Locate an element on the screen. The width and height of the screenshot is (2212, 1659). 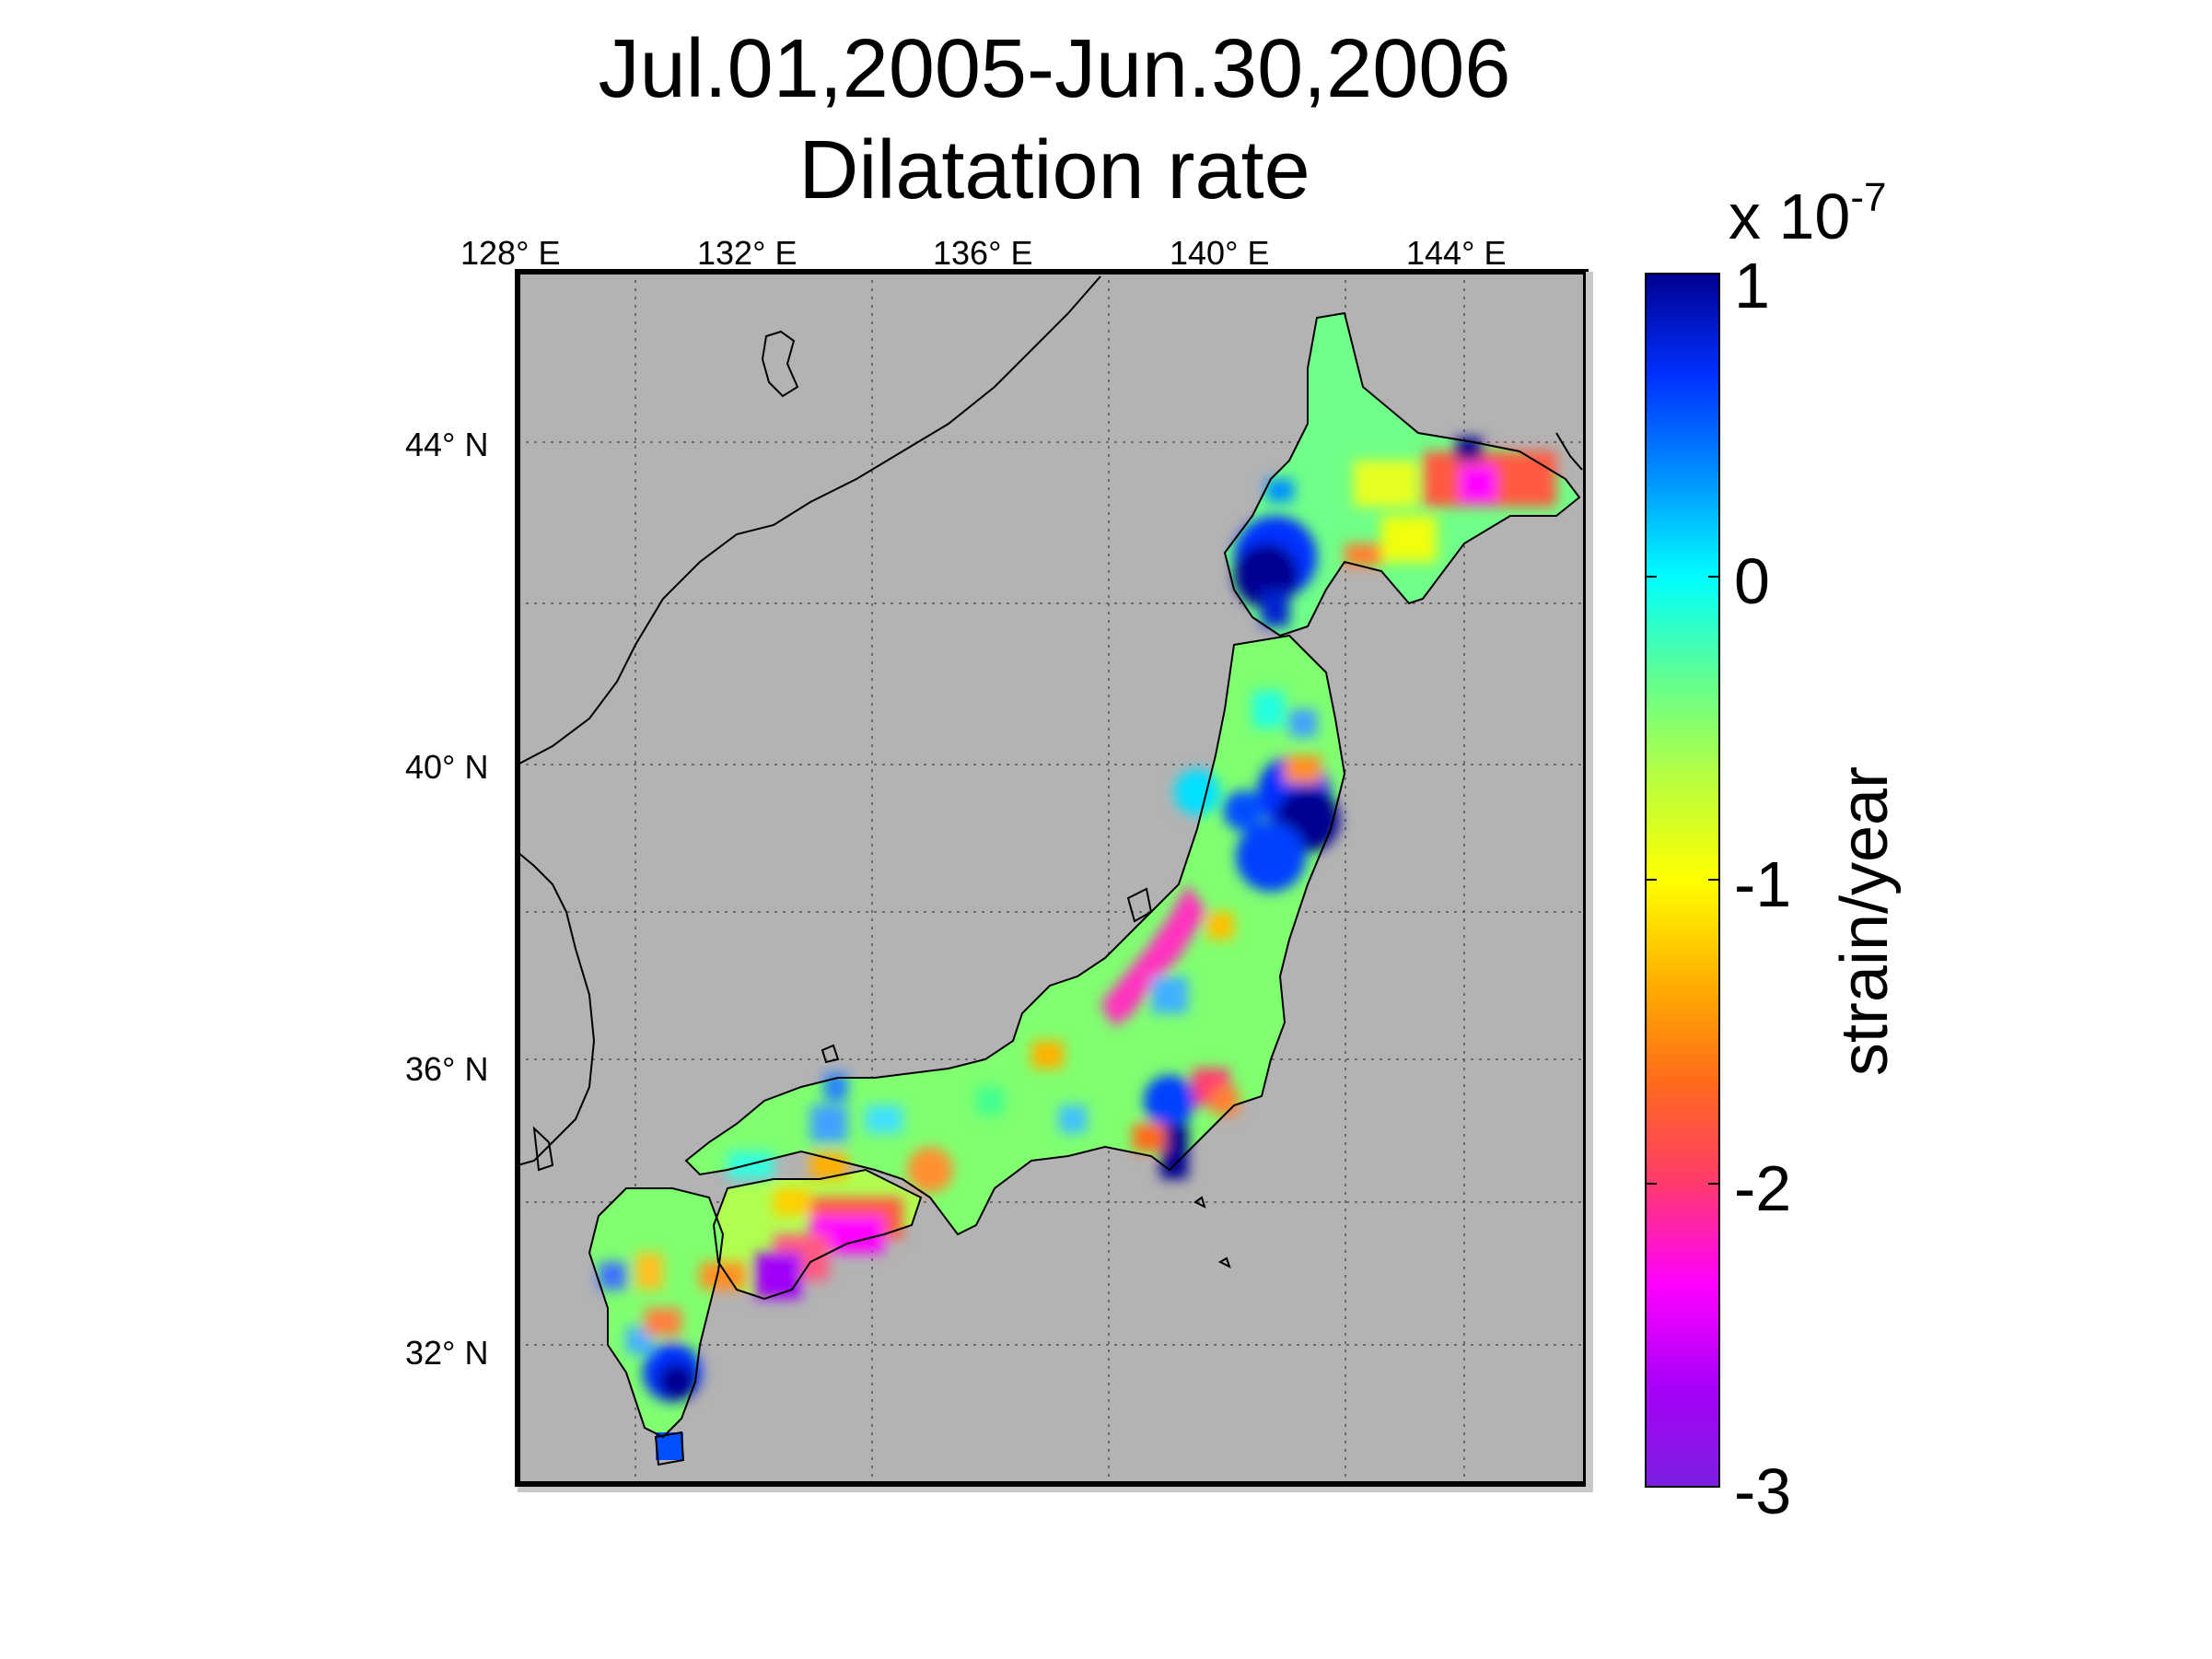
map-title: Jul.01,2005-Jun.30,2006 is located at coordinates (1055, 69).